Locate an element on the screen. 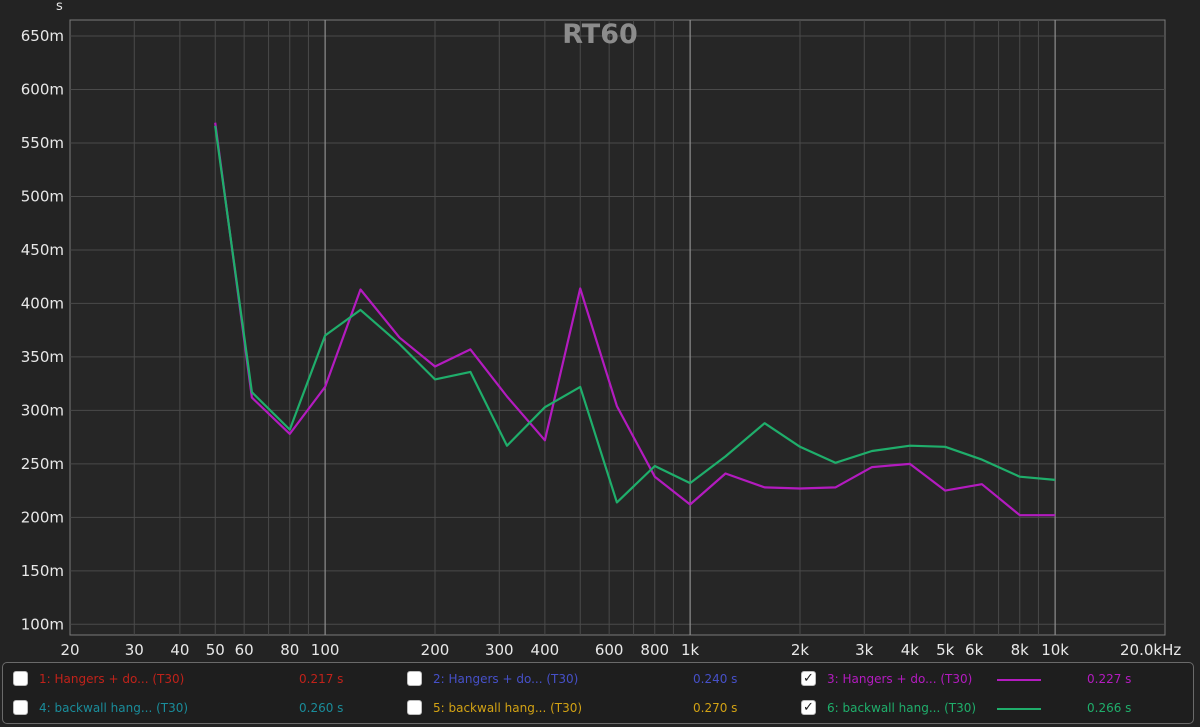 Image resolution: width=1200 pixels, height=727 pixels. y-tick-label: 350m is located at coordinates (42, 357).